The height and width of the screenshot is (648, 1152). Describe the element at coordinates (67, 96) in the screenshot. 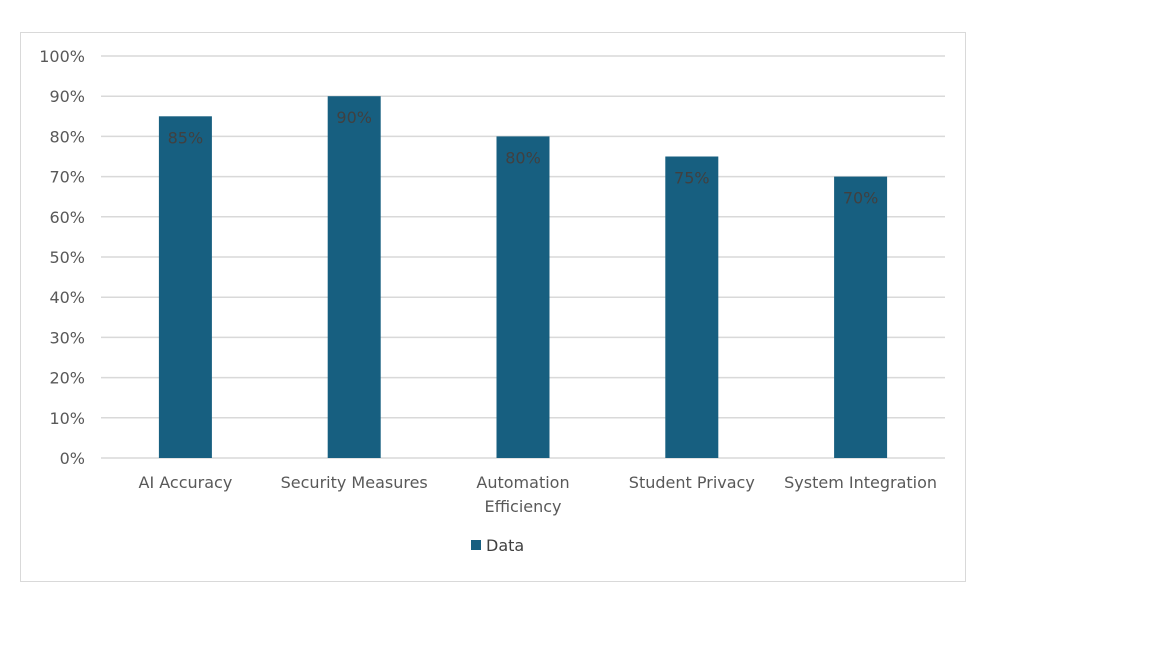

I see `y-tick-label: 90%` at that location.